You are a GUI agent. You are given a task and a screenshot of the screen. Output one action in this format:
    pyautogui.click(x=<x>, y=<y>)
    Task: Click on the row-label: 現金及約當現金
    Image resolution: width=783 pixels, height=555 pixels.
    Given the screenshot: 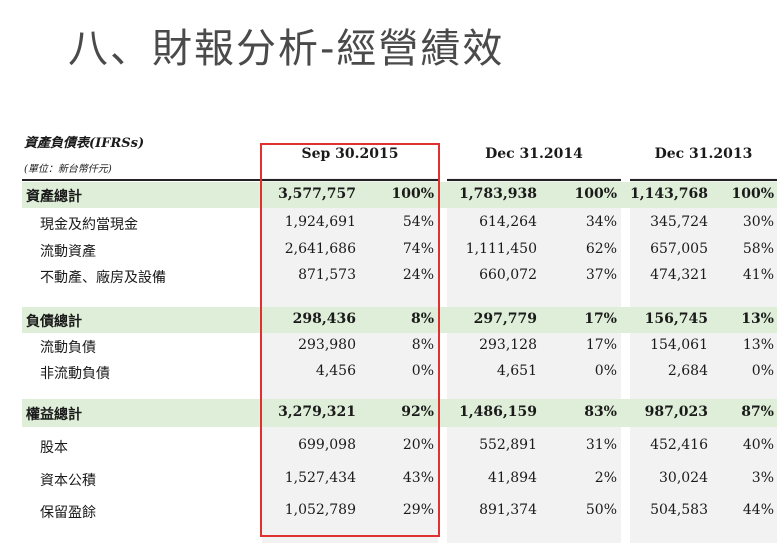 What is the action you would take?
    pyautogui.click(x=89, y=225)
    